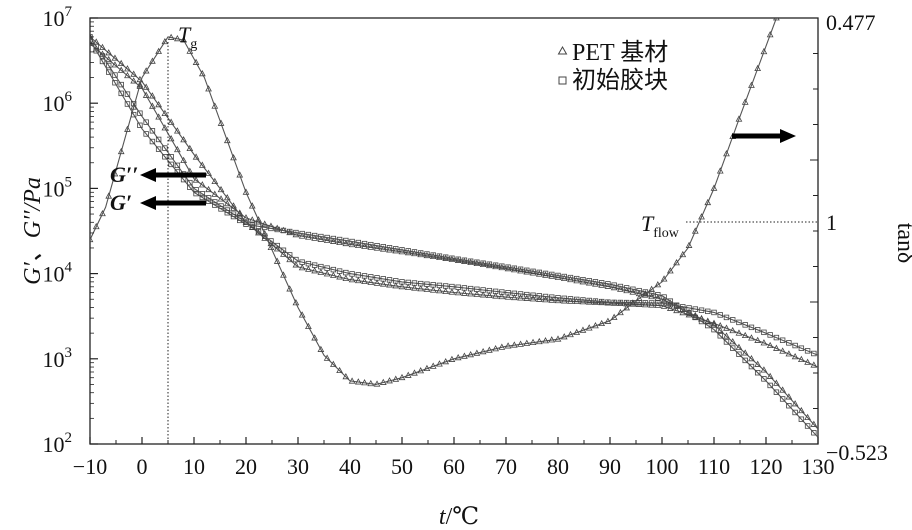 Image resolution: width=912 pixels, height=530 pixels. Describe the element at coordinates (124, 174) in the screenshot. I see `g-double-prime-label: G′′` at that location.